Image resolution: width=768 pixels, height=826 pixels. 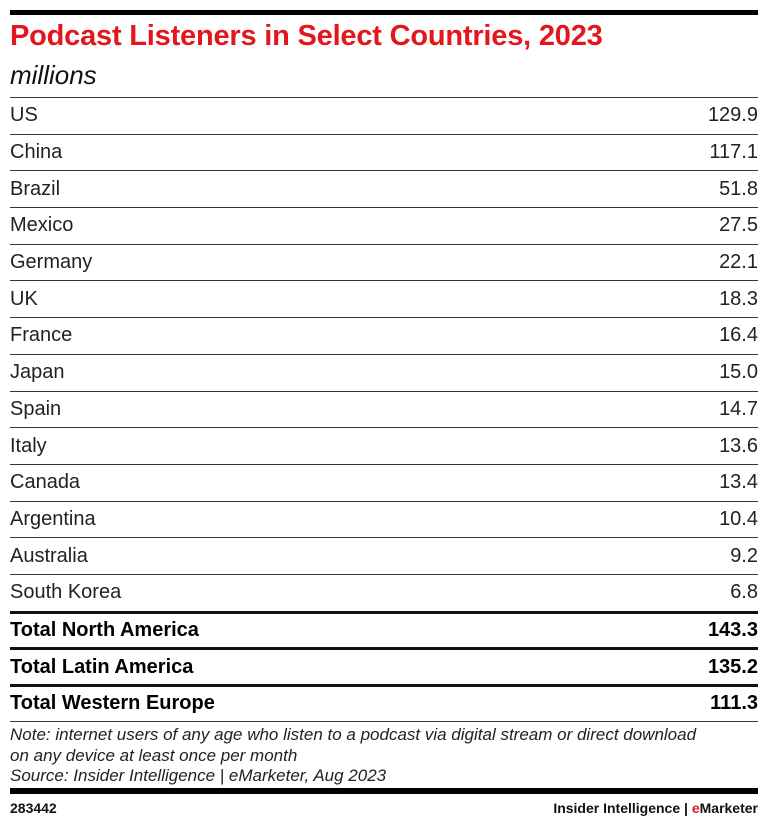 What do you see at coordinates (384, 592) in the screenshot?
I see `table-row: South Korea 6.8` at bounding box center [384, 592].